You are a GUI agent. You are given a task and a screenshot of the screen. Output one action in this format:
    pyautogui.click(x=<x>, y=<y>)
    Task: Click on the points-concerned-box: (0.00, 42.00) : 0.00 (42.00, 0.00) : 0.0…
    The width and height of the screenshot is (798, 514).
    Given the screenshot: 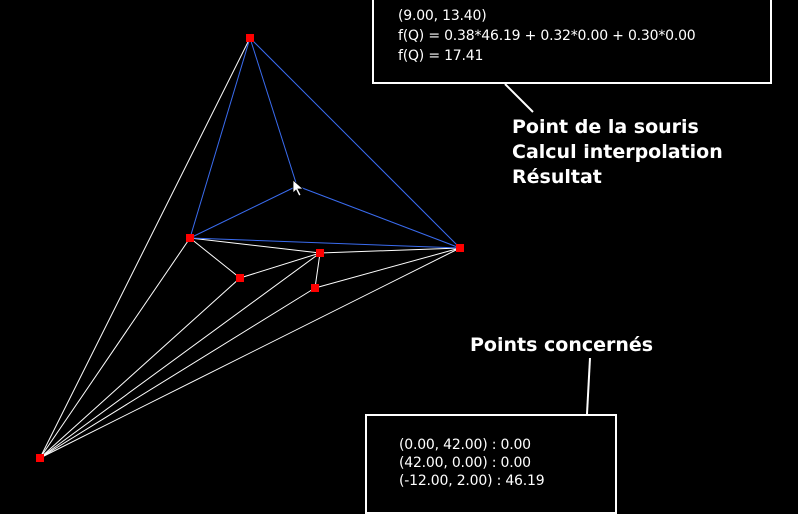 What is the action you would take?
    pyautogui.click(x=491, y=464)
    